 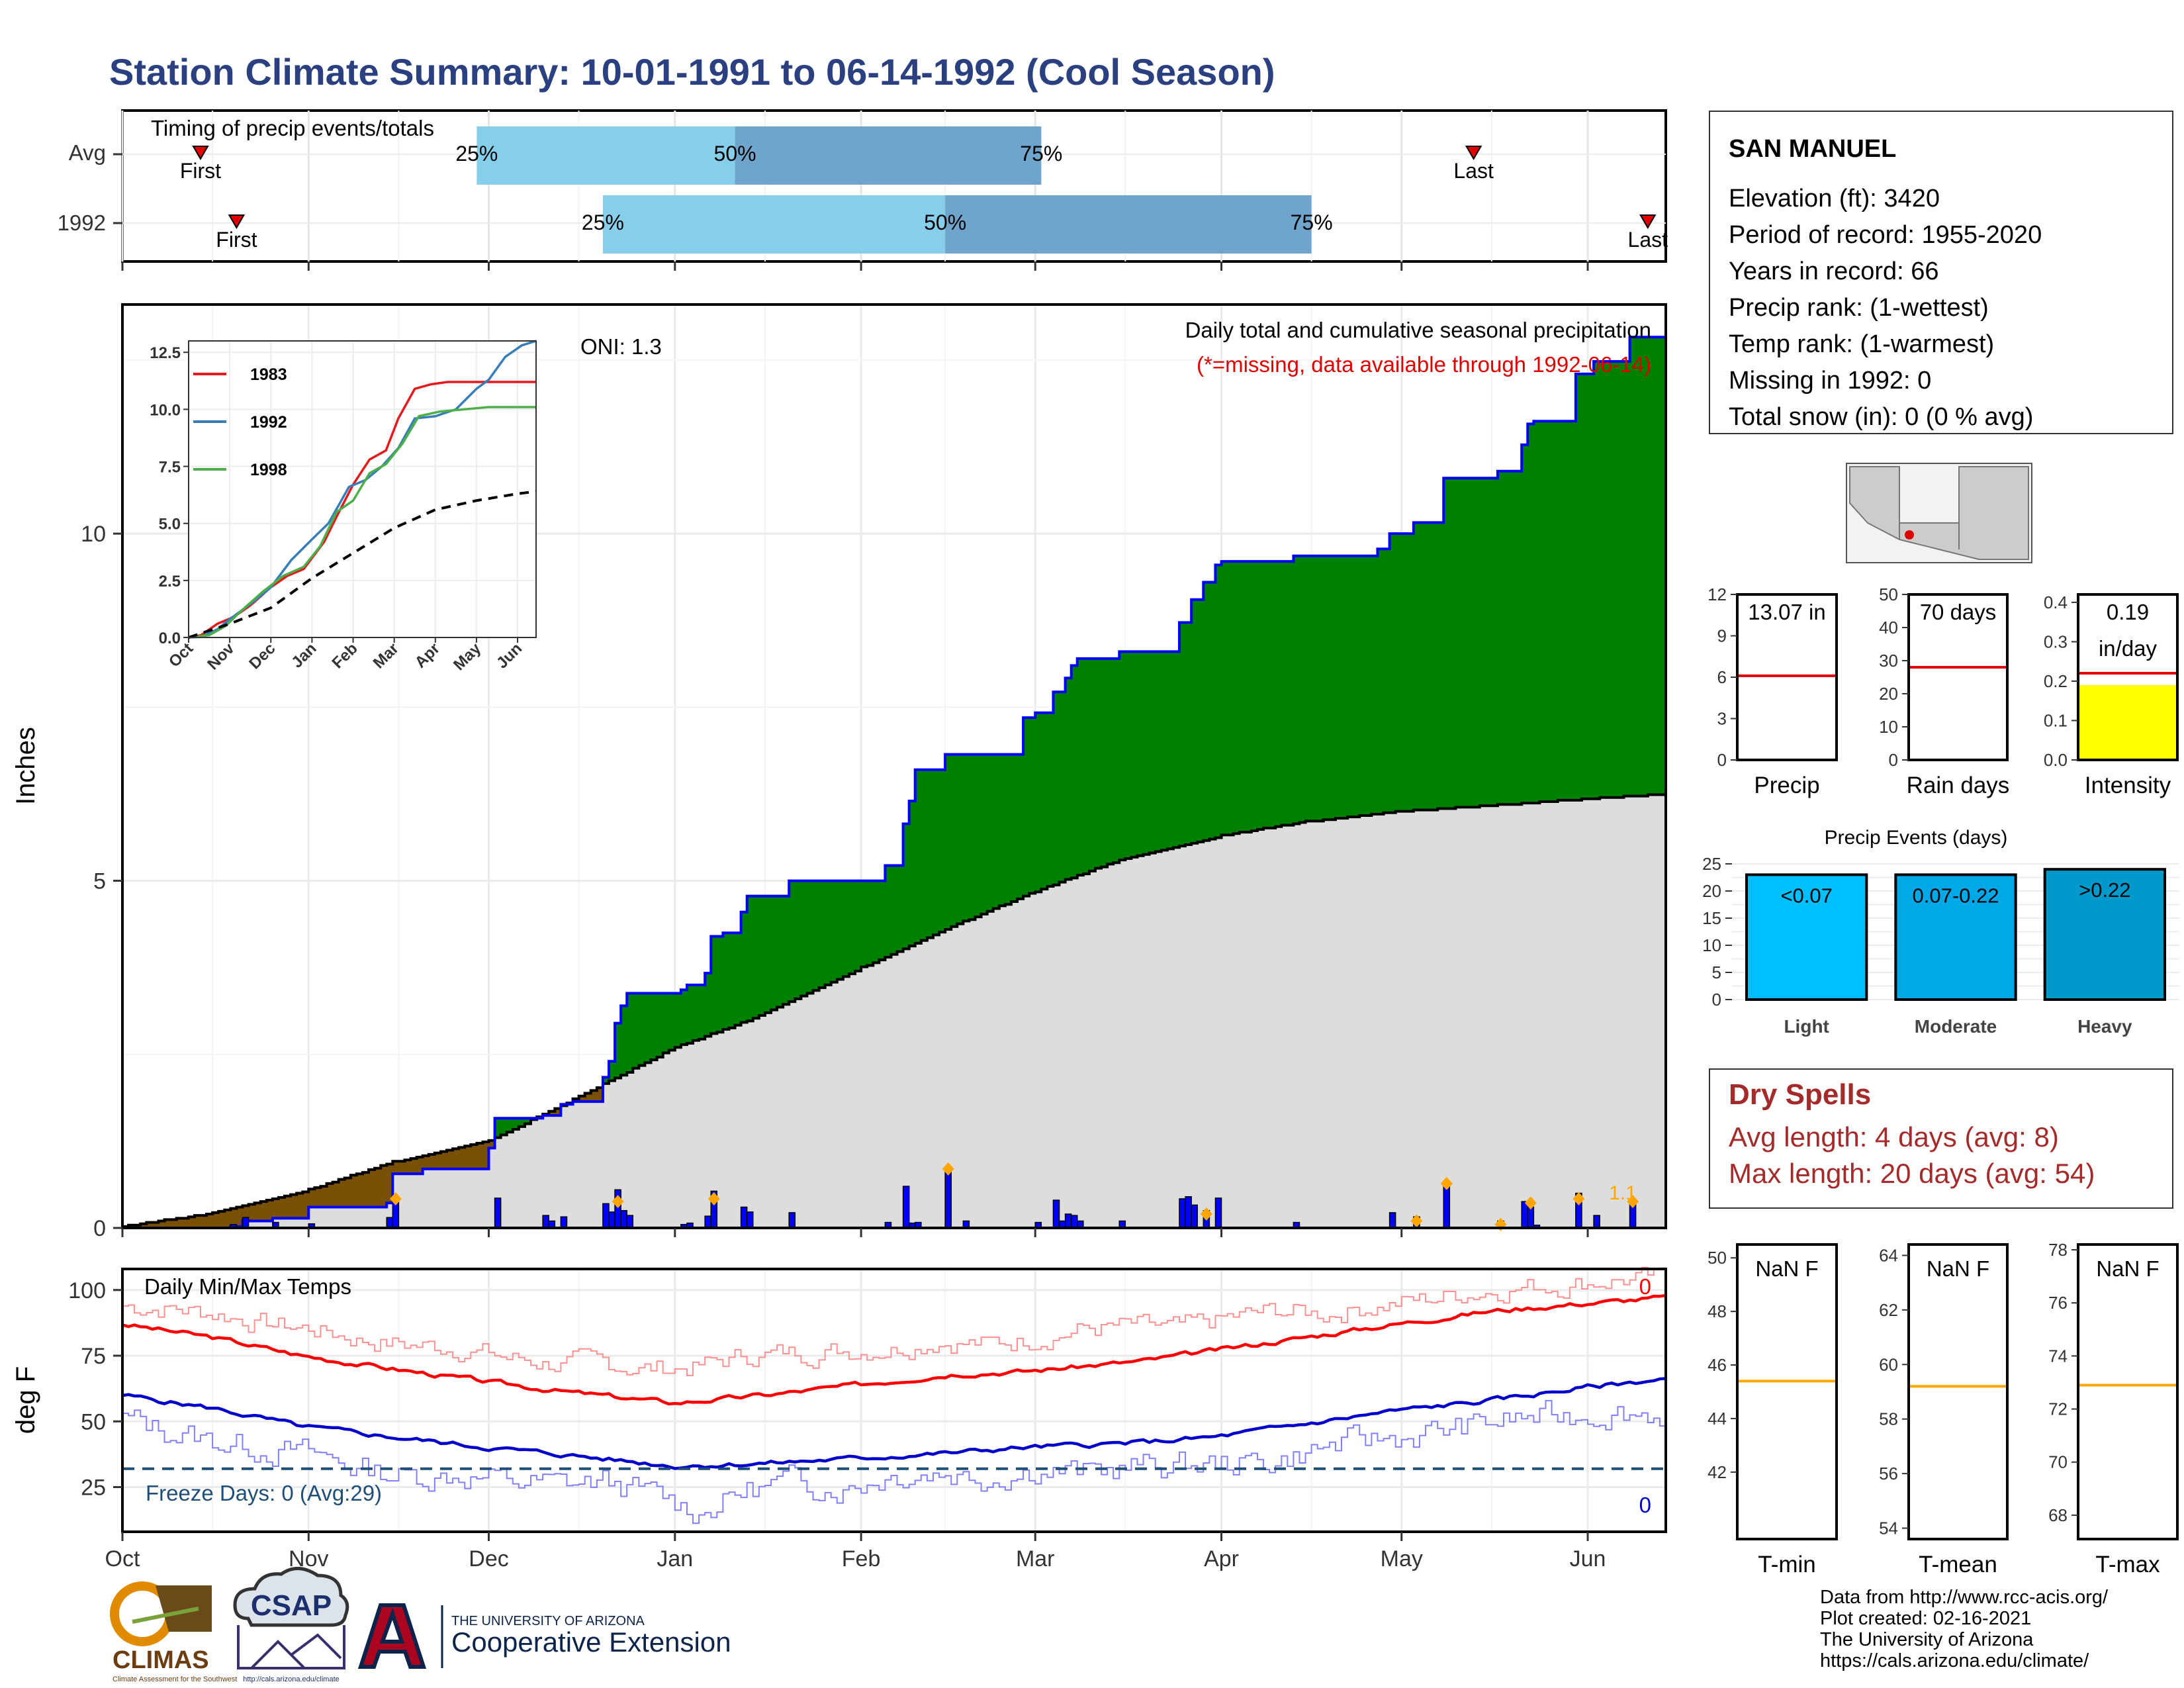 What do you see at coordinates (100, 1228) in the screenshot?
I see `main-y-tick-label: 0` at bounding box center [100, 1228].